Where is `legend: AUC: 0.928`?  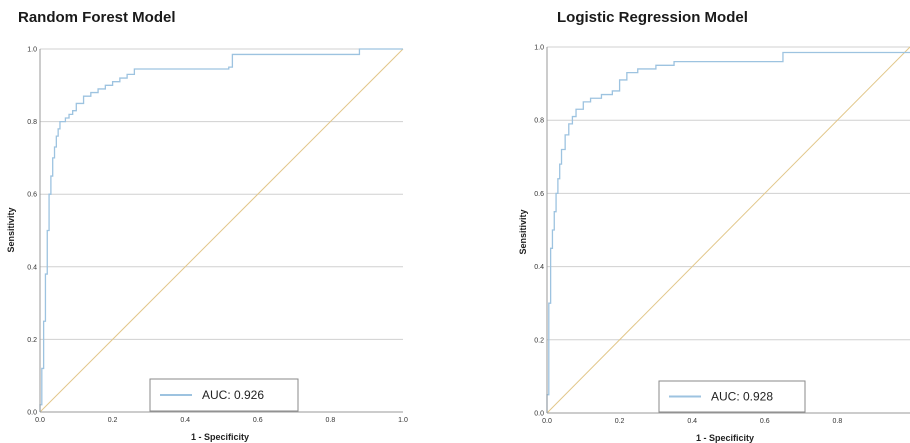
legend: AUC: 0.928 is located at coordinates (732, 396).